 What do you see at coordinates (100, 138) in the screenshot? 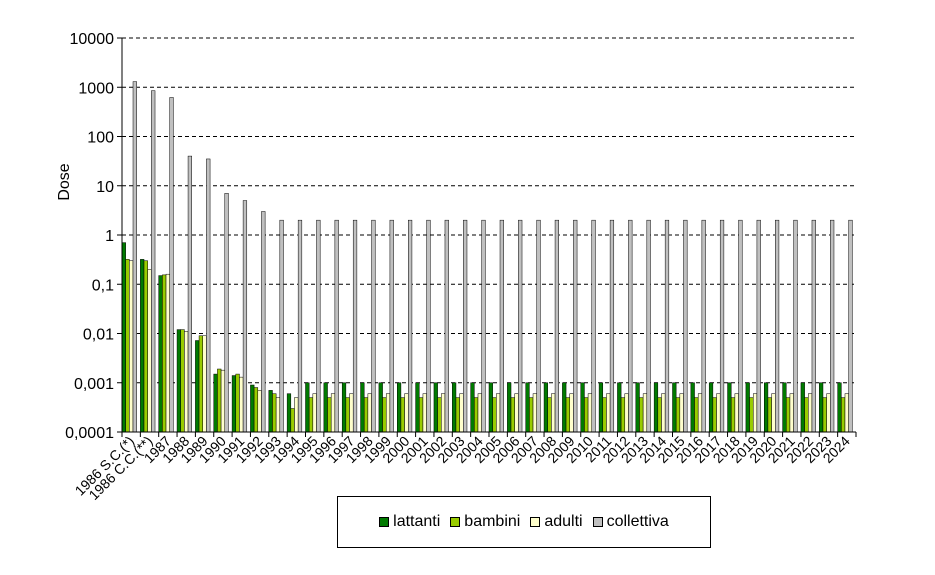
I see `y-tick-label: 100` at bounding box center [100, 138].